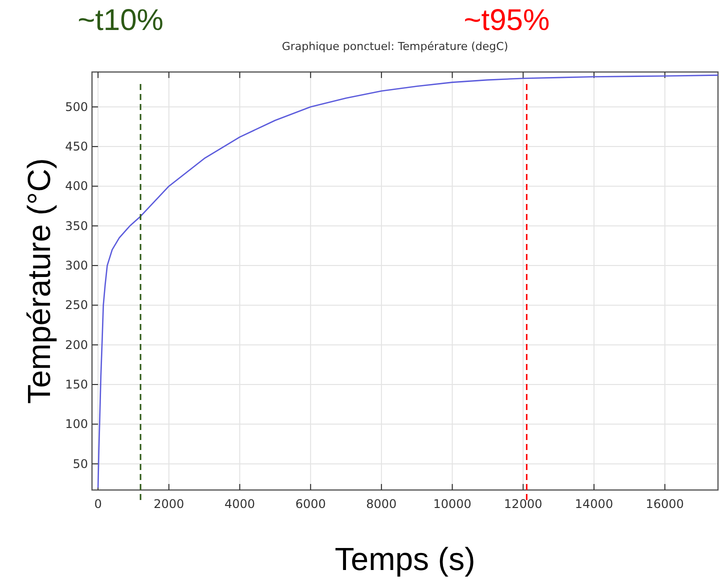  I want to click on ref-line-label: ~t95%, so click(507, 20).